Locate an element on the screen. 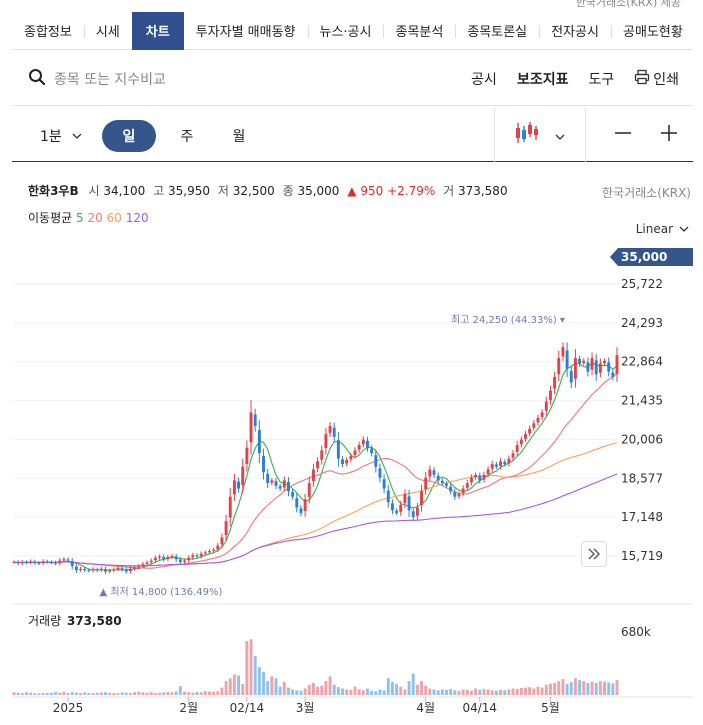 The height and width of the screenshot is (725, 703). y-tick-label: 25,722 is located at coordinates (642, 284).